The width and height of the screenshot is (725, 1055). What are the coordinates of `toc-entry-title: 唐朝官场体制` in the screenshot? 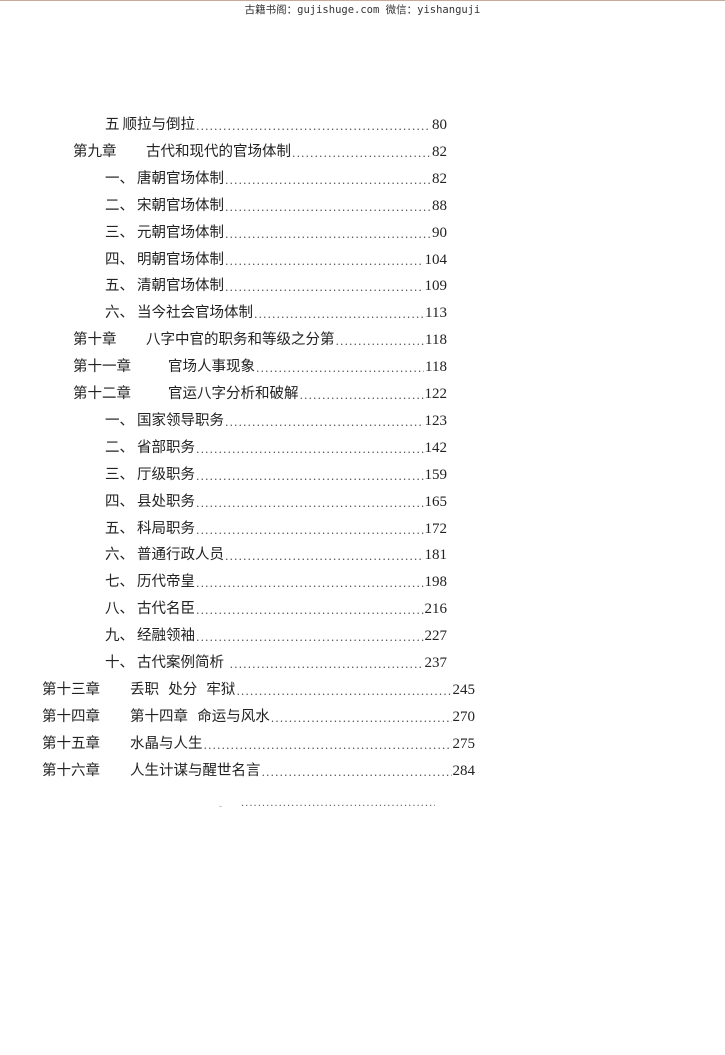 It's located at (180, 178).